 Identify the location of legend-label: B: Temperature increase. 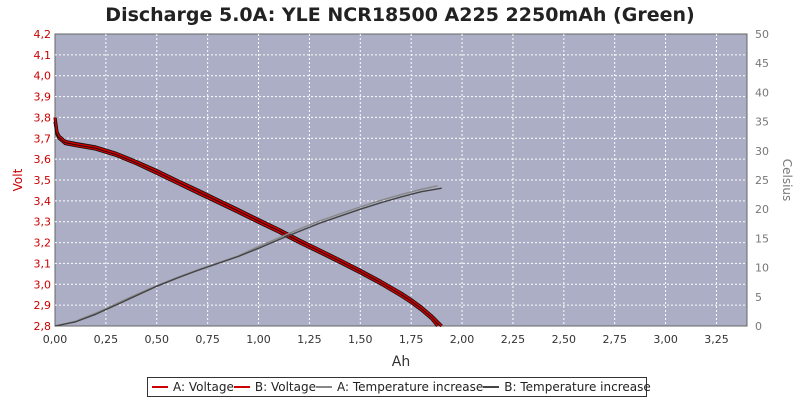
(577, 387).